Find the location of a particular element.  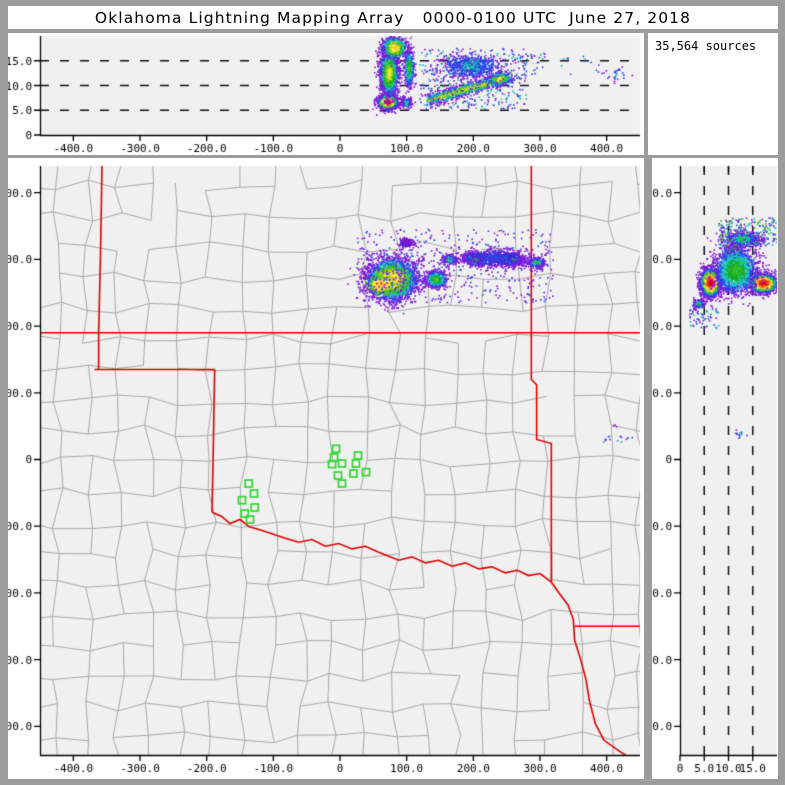

ns-altitude-chart is located at coordinates (715, 468).